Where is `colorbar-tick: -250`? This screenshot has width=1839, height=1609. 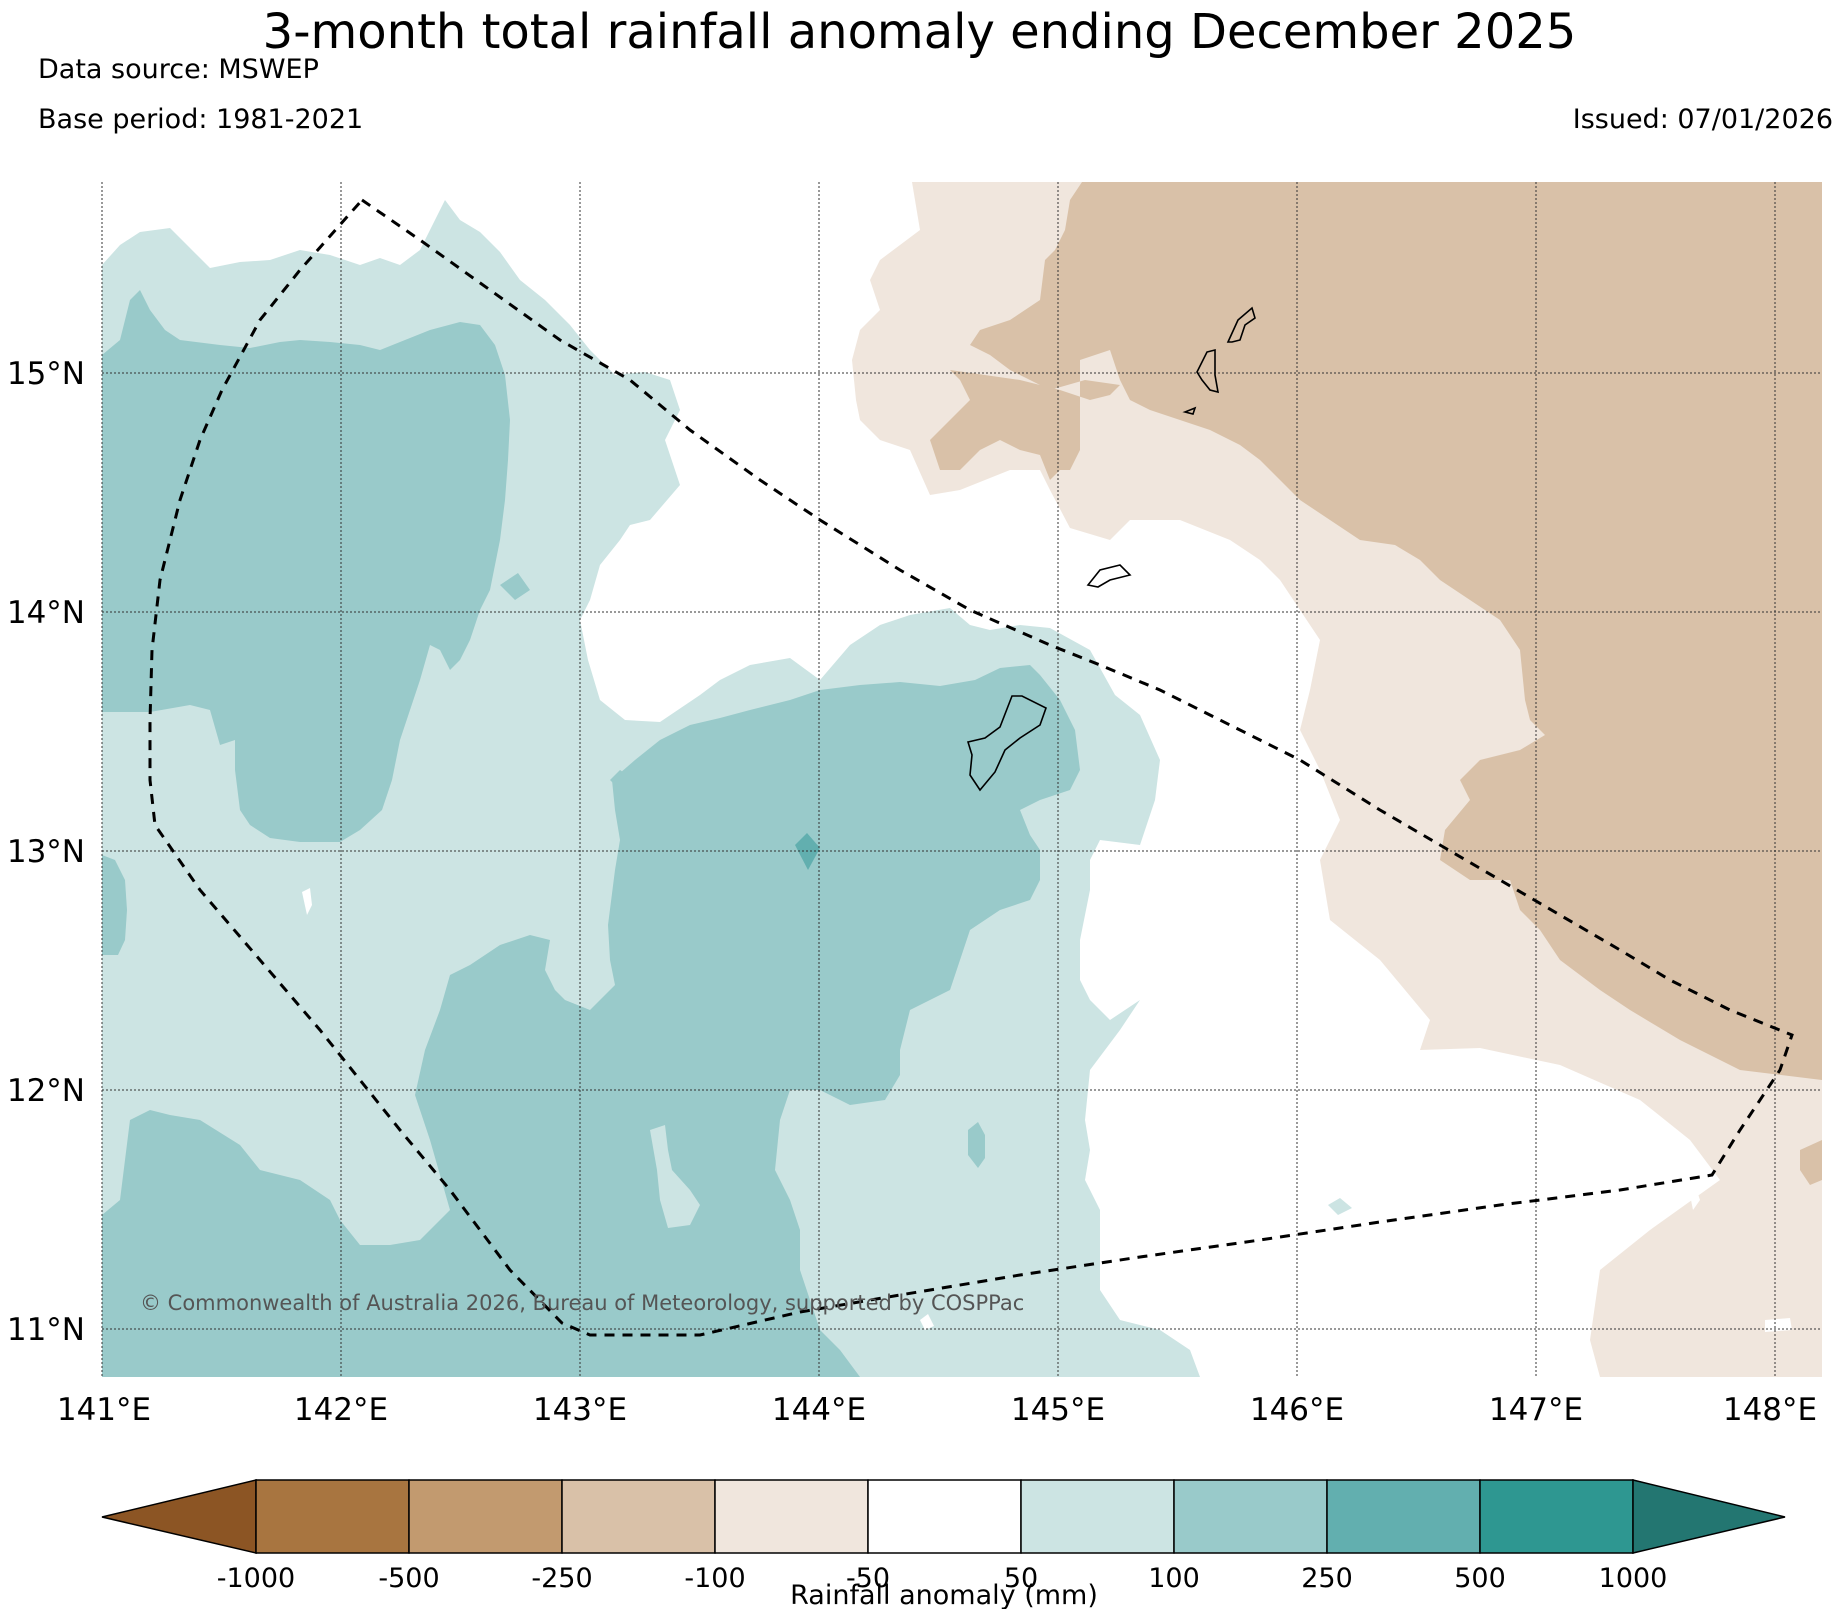 colorbar-tick: -250 is located at coordinates (561, 1578).